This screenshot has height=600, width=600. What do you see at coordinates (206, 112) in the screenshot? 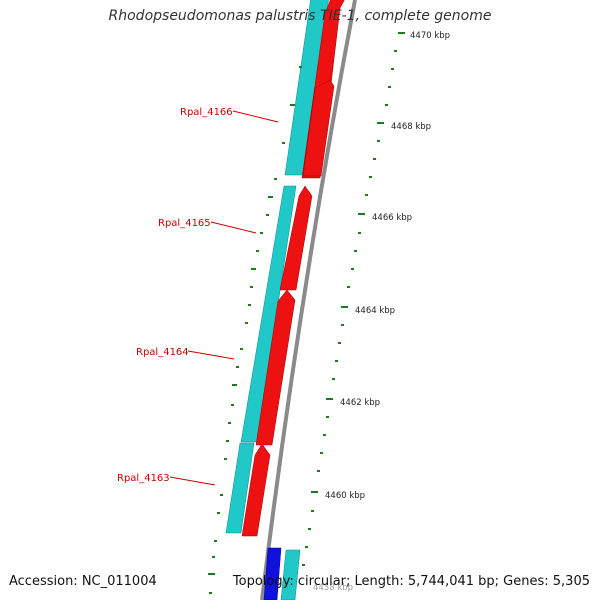
I see `gene-label-rpal-4166: Rpal_4166` at bounding box center [206, 112].